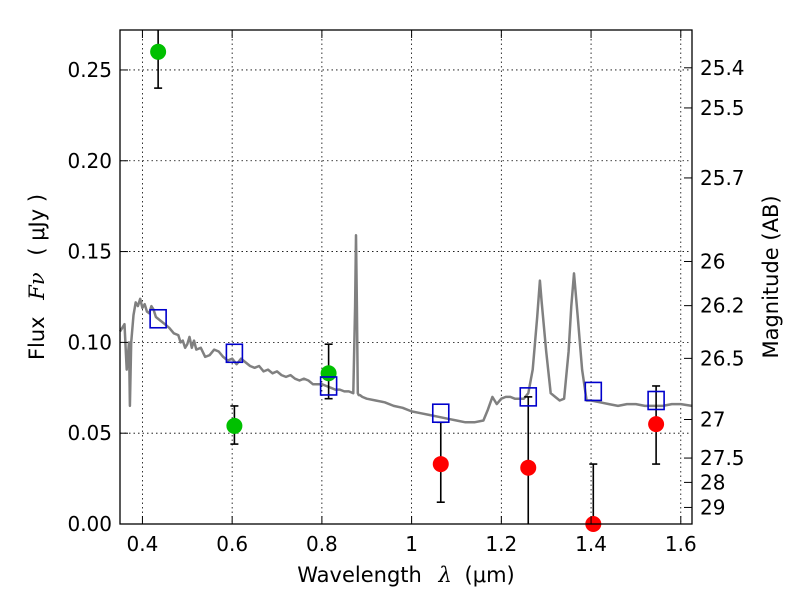 This screenshot has height=600, width=800. Describe the element at coordinates (712, 419) in the screenshot. I see `y2-tick-label: 27` at that location.